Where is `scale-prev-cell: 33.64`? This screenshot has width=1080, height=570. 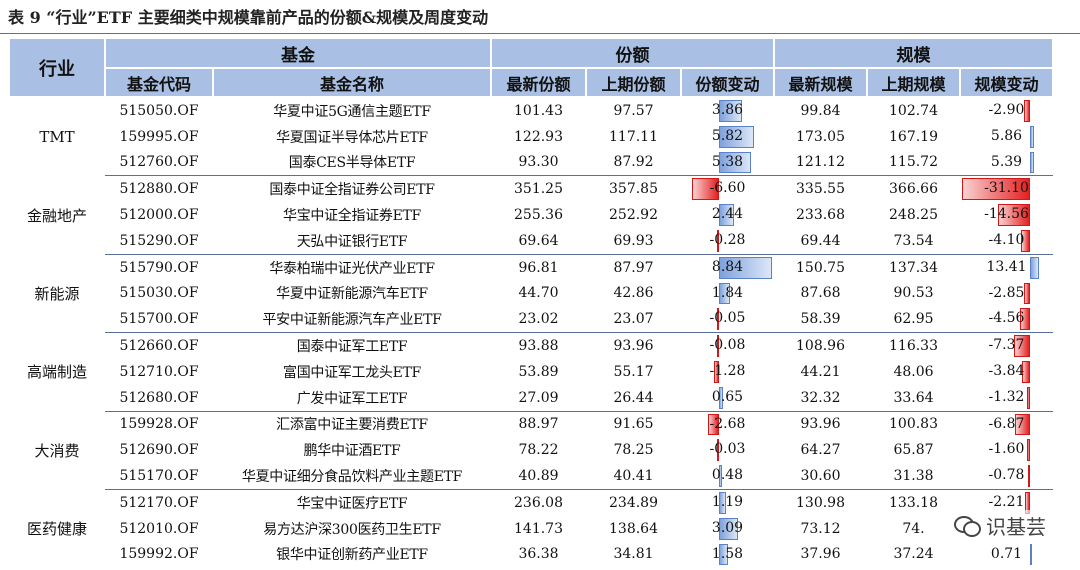 scale-prev-cell: 33.64 is located at coordinates (913, 398).